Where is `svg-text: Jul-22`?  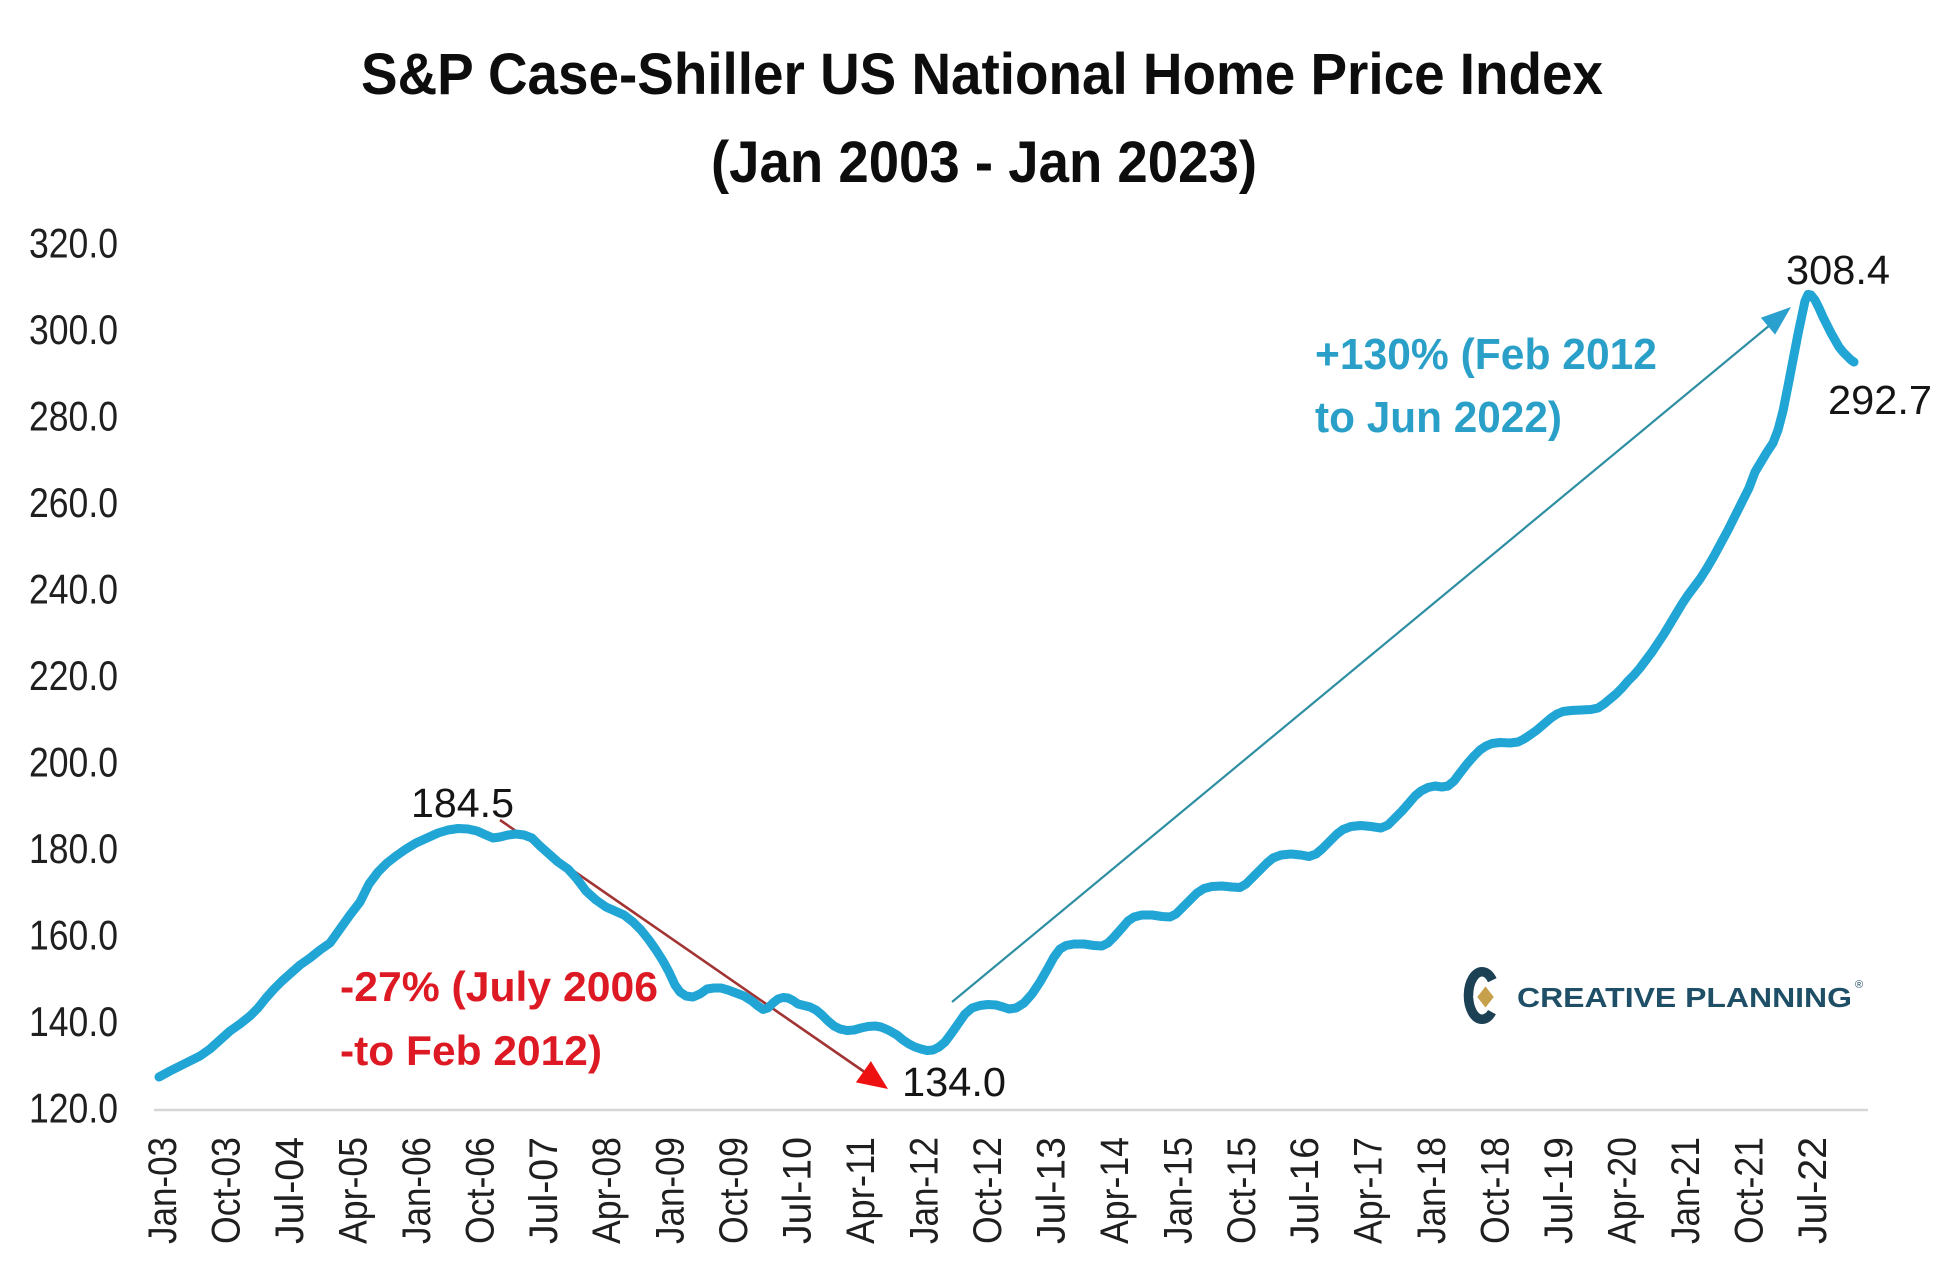
svg-text: Jul-22 is located at coordinates (1813, 1190).